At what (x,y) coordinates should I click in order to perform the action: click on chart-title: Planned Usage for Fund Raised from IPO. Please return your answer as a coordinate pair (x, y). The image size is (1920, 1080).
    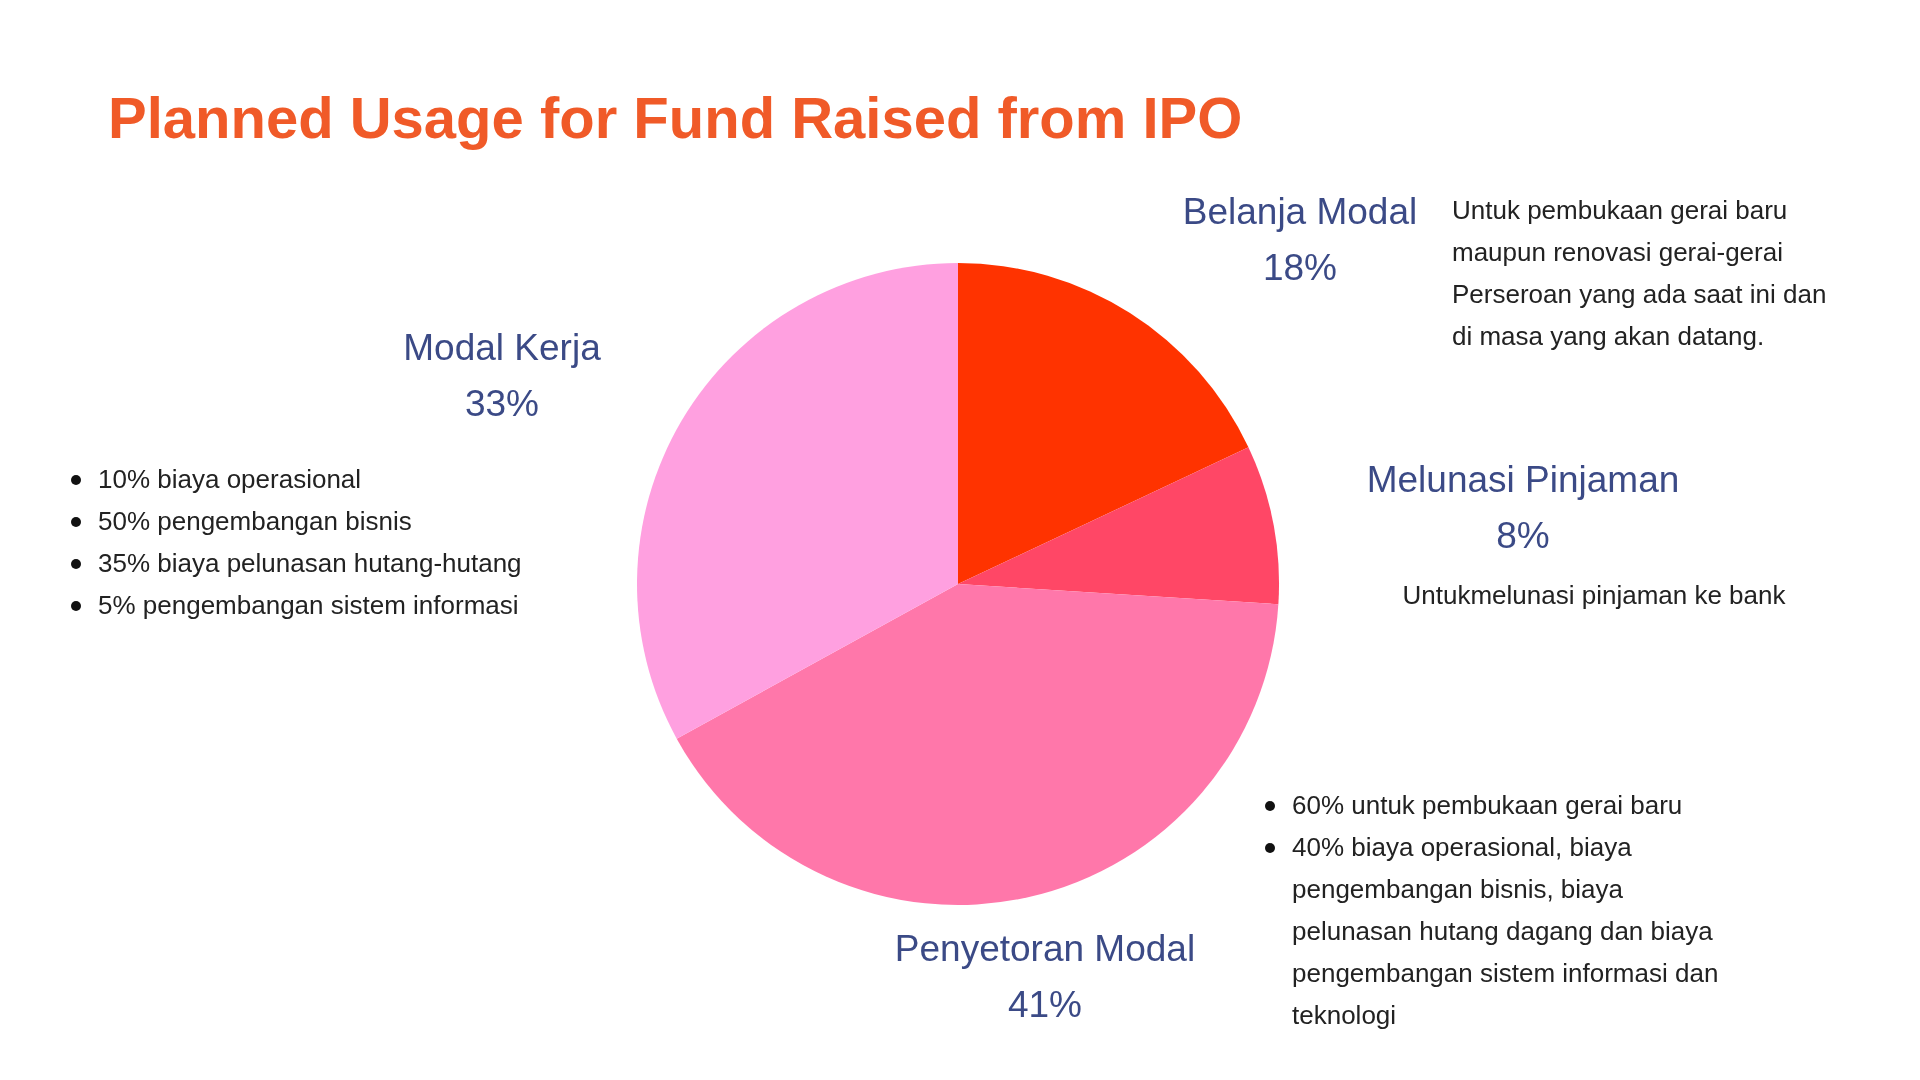
    Looking at the image, I should click on (675, 117).